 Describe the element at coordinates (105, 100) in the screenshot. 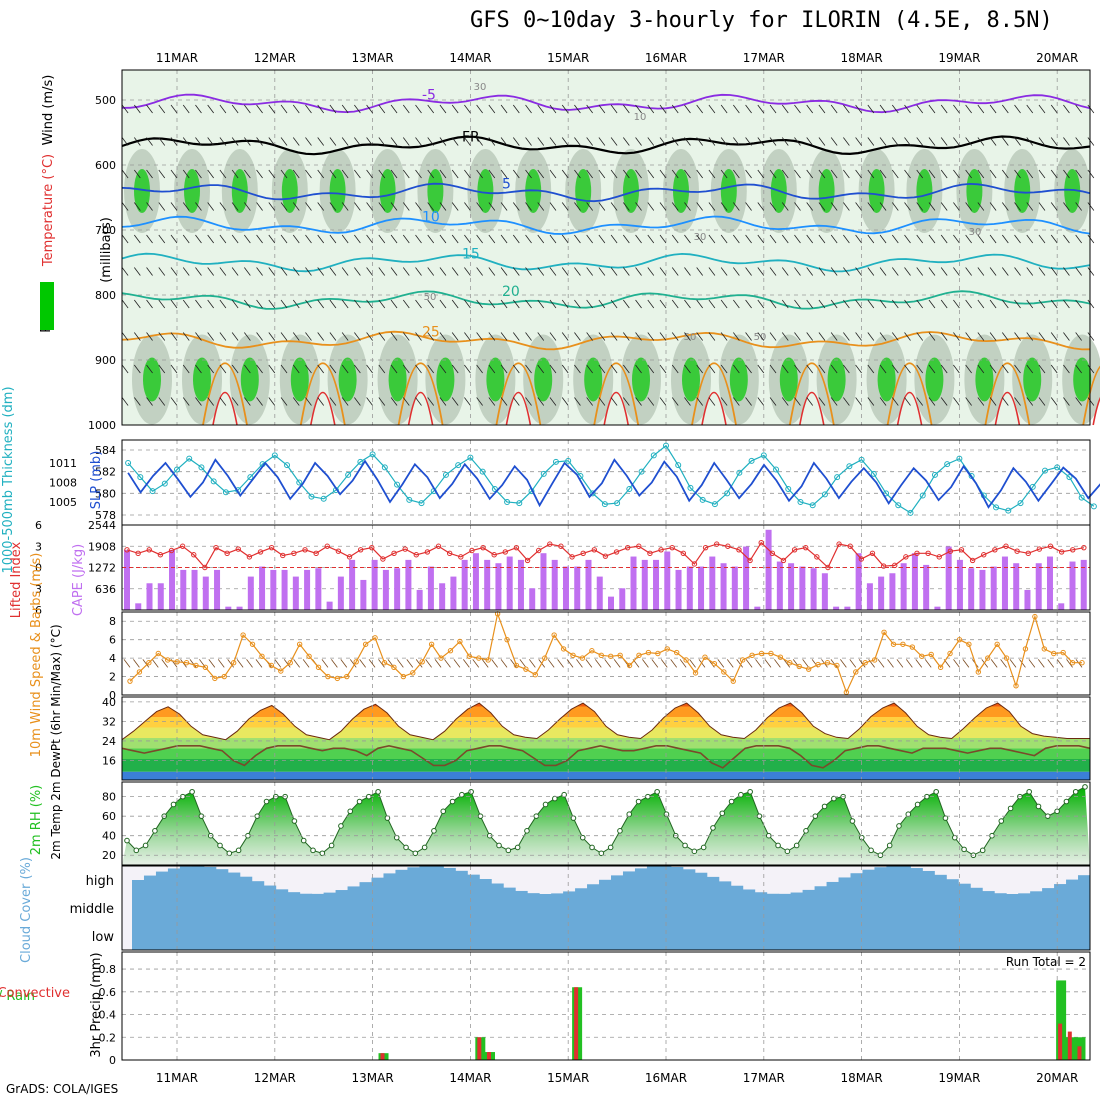

I see `pressure-tick-label: 500` at that location.